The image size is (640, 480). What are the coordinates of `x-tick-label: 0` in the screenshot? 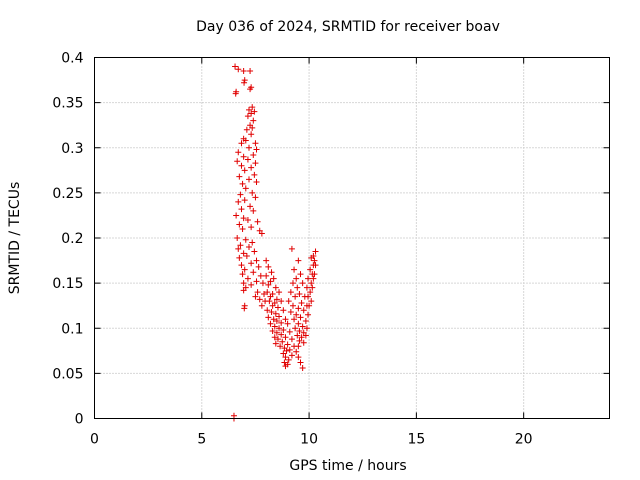 It's located at (94, 440).